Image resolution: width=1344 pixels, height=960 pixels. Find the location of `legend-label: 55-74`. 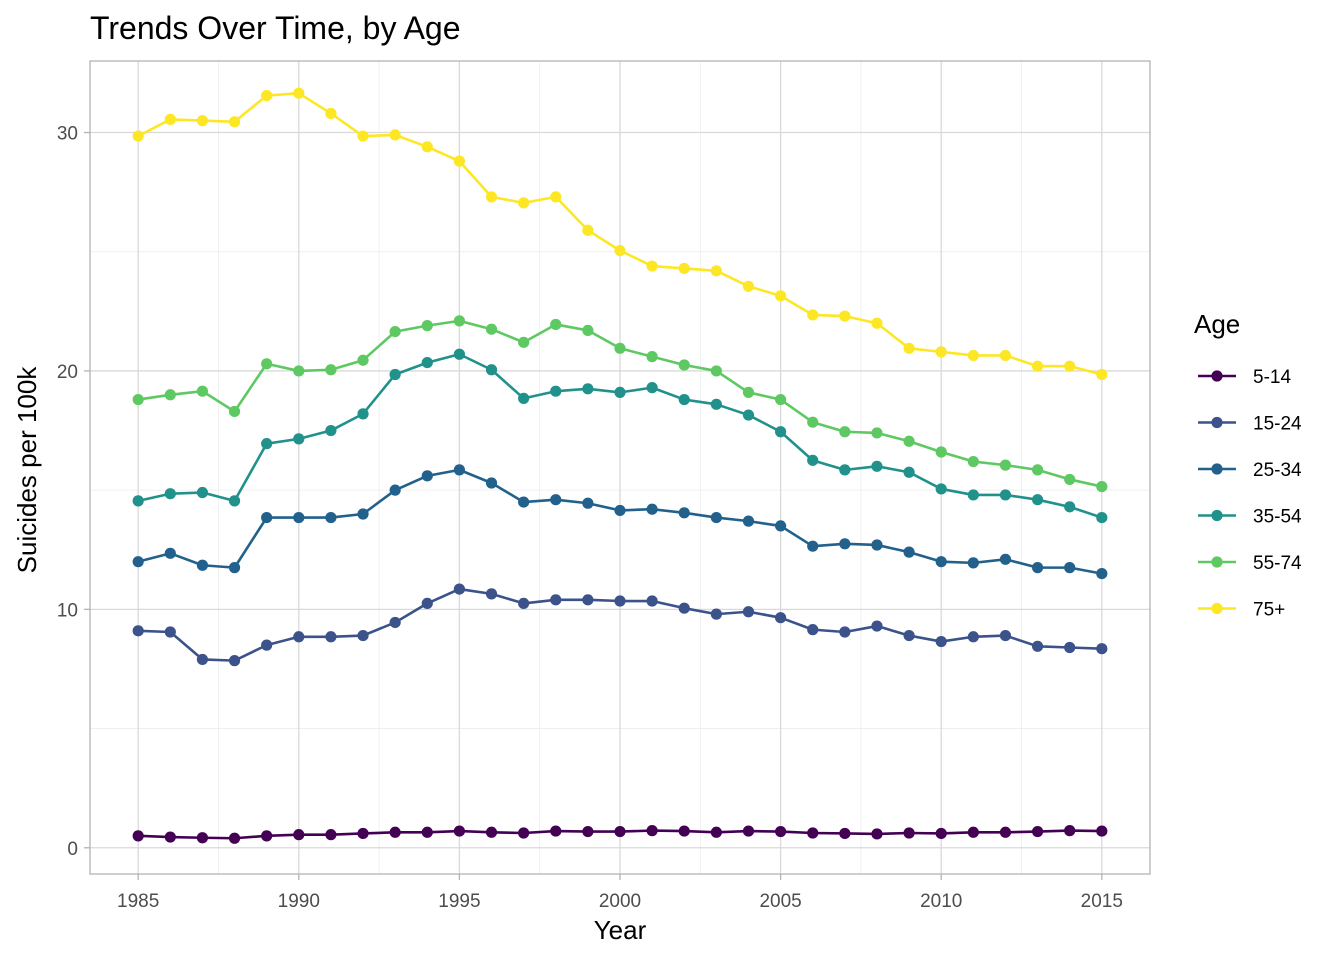

legend-label: 55-74 is located at coordinates (1277, 563).